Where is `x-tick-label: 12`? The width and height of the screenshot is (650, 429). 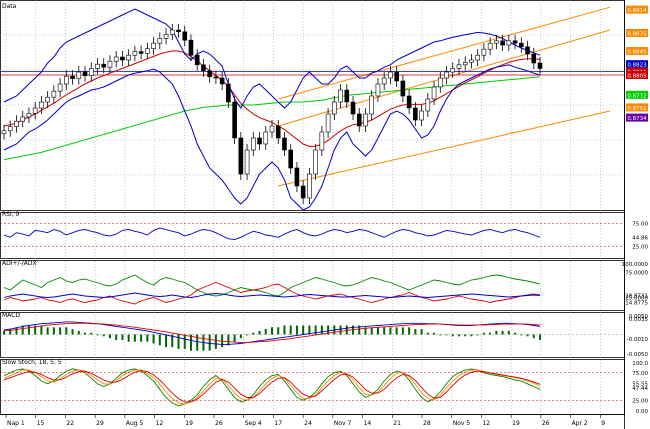 x-tick-label: 12 is located at coordinates (160, 423).